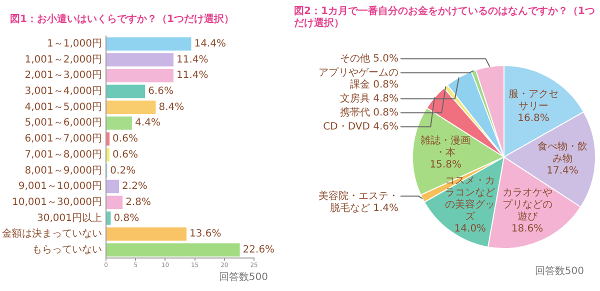 The image size is (600, 291). I want to click on data-label: 8.4%, so click(171, 107).